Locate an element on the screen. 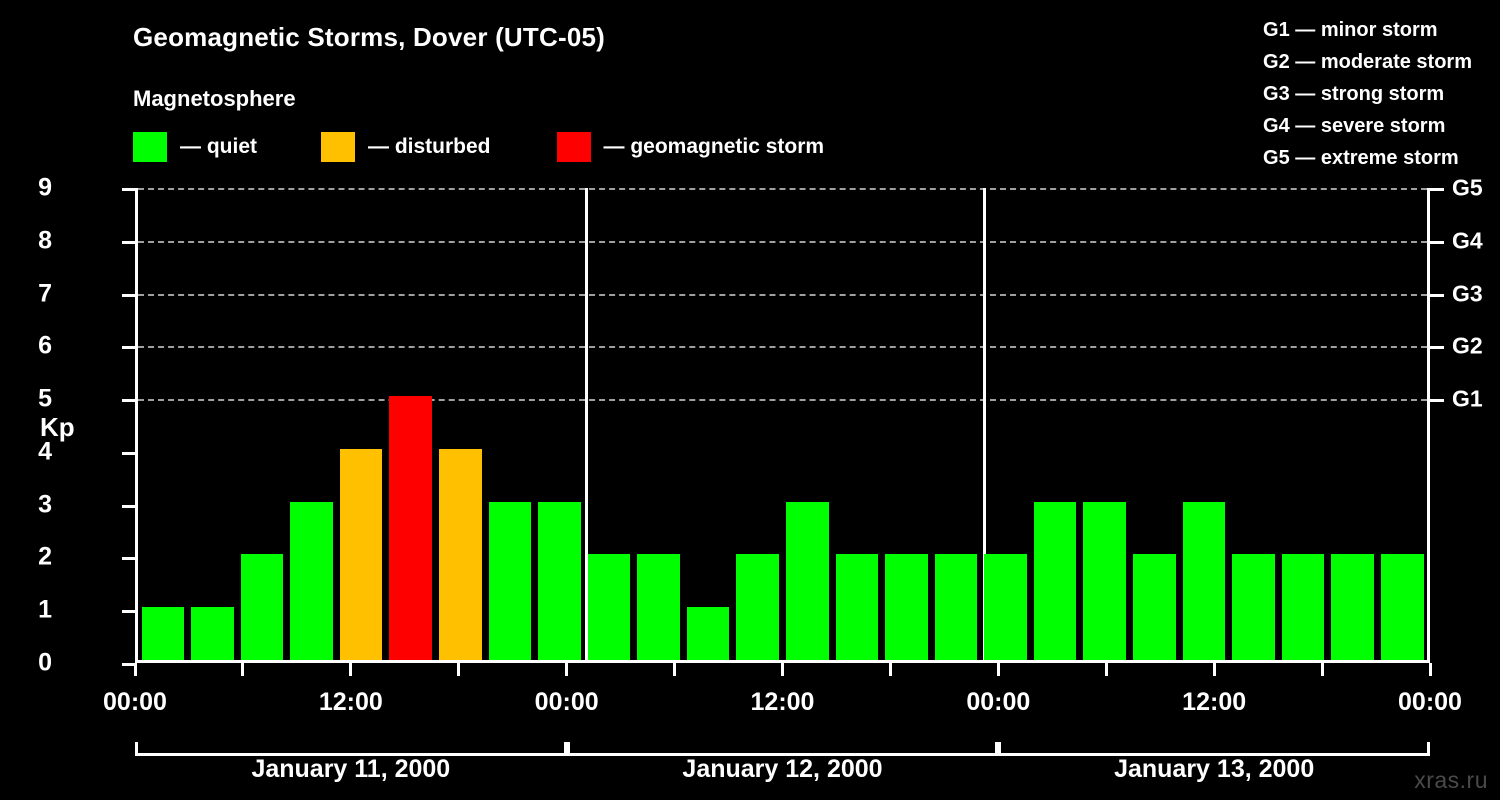 The height and width of the screenshot is (800, 1500). y-axis-label: 5 is located at coordinates (45, 398).